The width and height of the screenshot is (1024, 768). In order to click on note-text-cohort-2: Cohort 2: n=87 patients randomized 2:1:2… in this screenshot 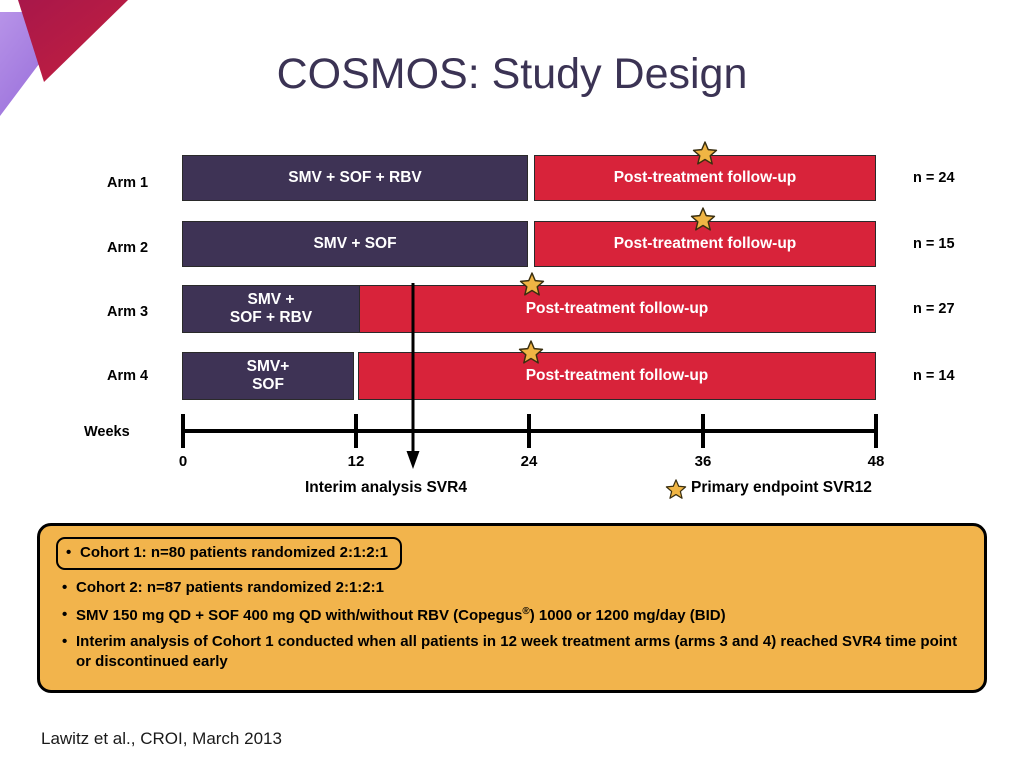, I will do `click(230, 587)`.